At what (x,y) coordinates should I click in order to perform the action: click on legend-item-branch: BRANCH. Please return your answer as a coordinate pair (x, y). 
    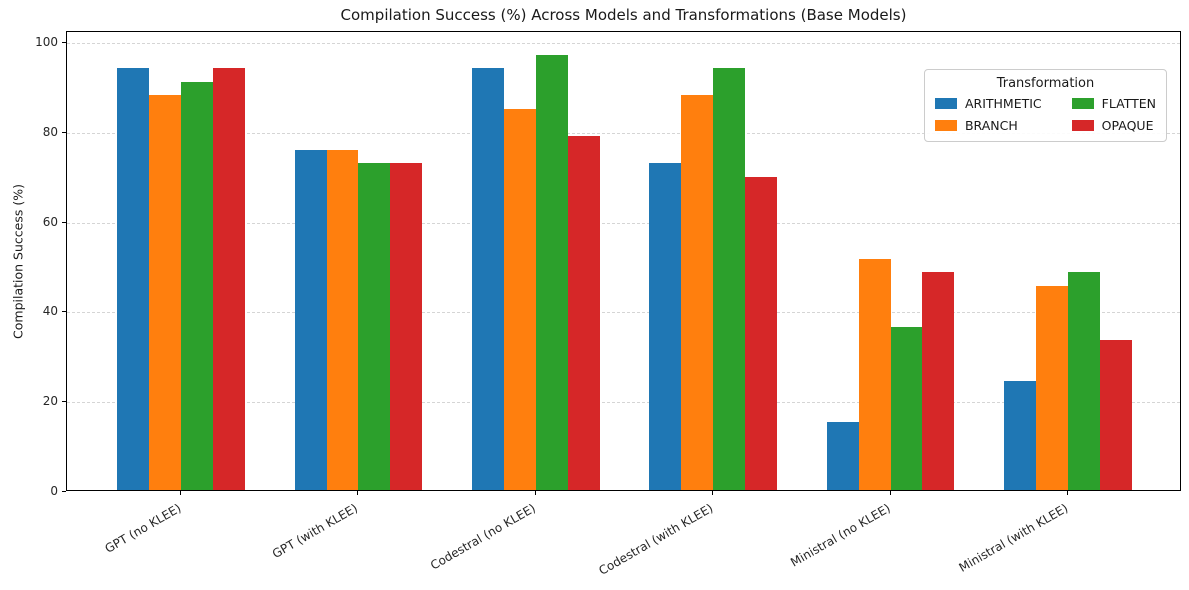
    Looking at the image, I should click on (988, 125).